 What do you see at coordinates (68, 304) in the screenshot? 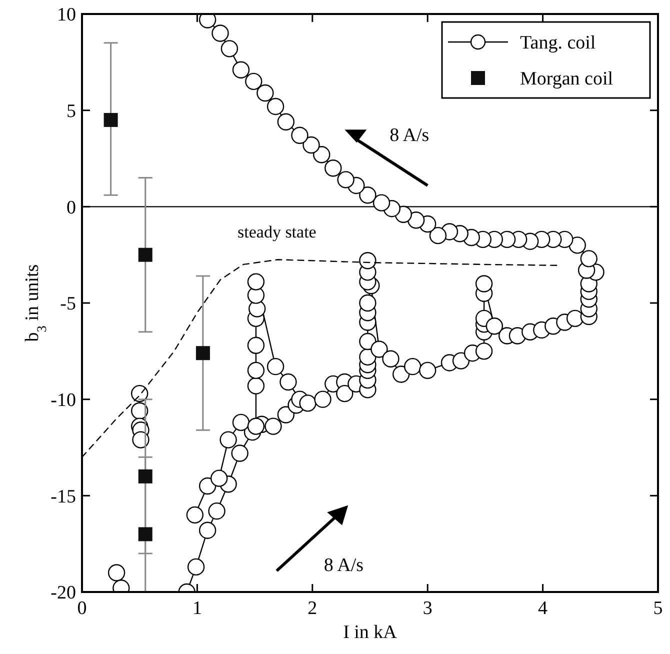
I see `y-tick-label: -5` at bounding box center [68, 304].